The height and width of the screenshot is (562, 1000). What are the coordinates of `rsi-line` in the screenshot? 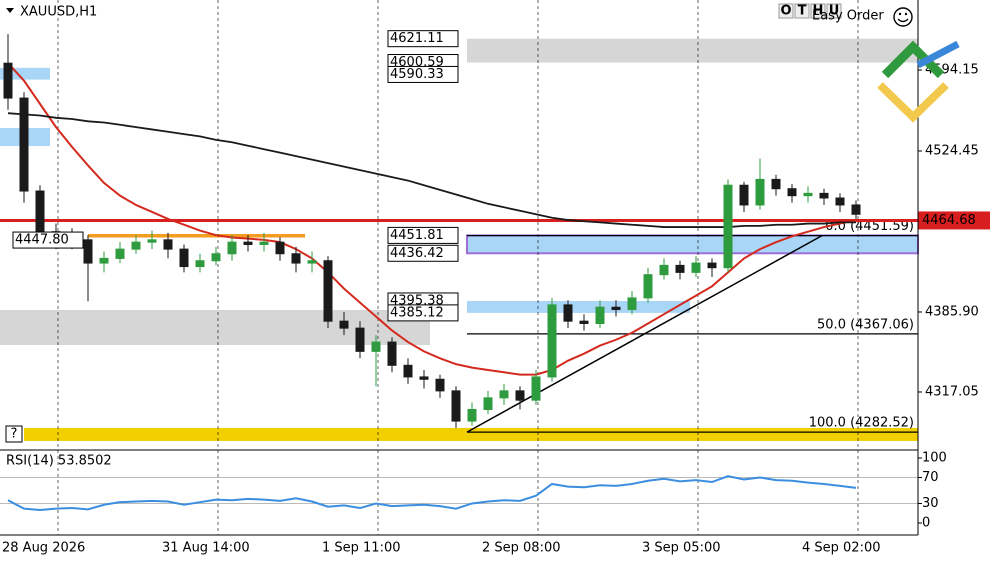 It's located at (432, 493).